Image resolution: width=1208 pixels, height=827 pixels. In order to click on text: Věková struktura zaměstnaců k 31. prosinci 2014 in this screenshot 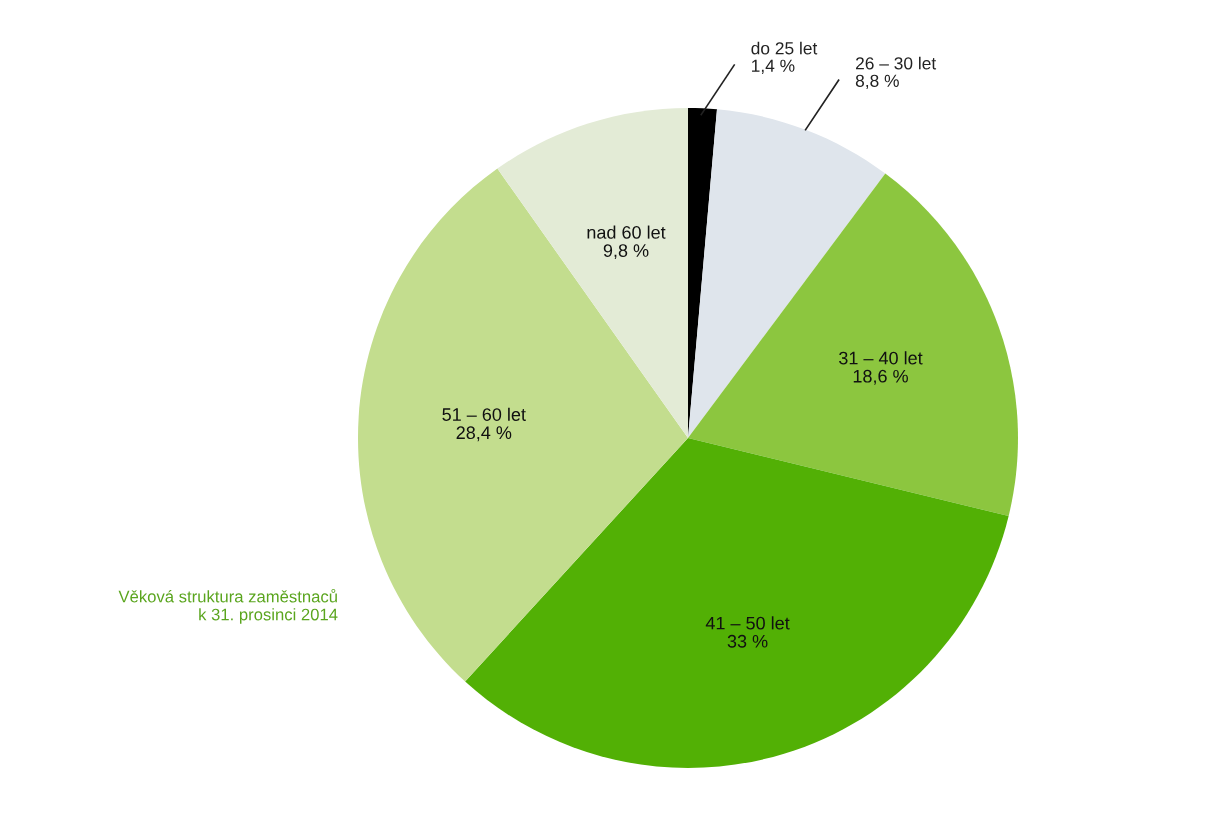, I will do `click(228, 606)`.